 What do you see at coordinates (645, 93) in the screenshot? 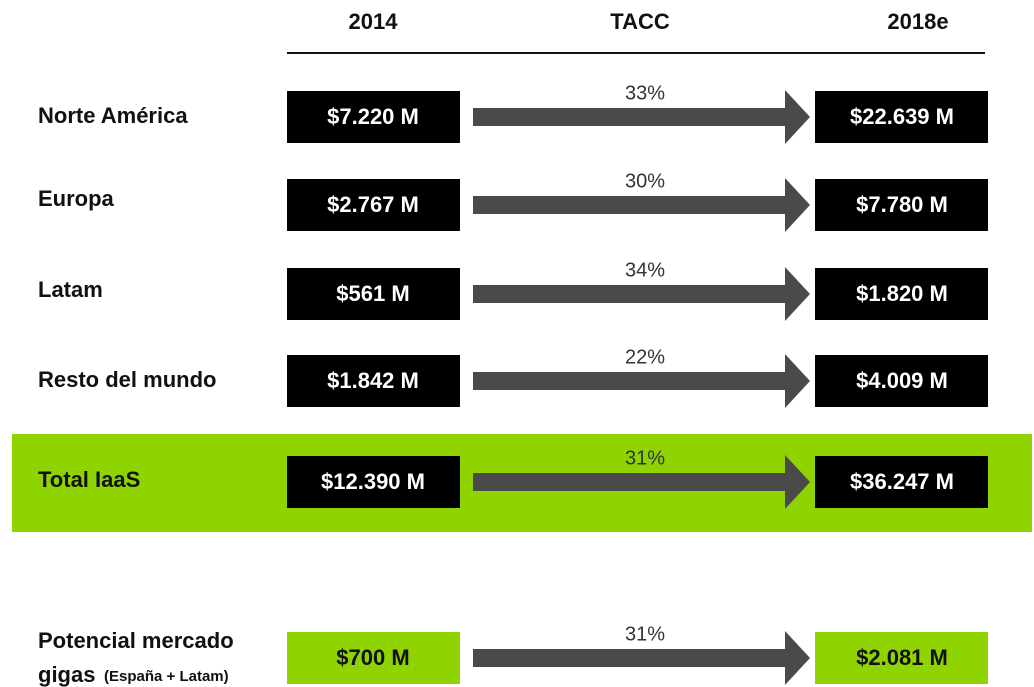
I see `growth-rate: 33%` at bounding box center [645, 93].